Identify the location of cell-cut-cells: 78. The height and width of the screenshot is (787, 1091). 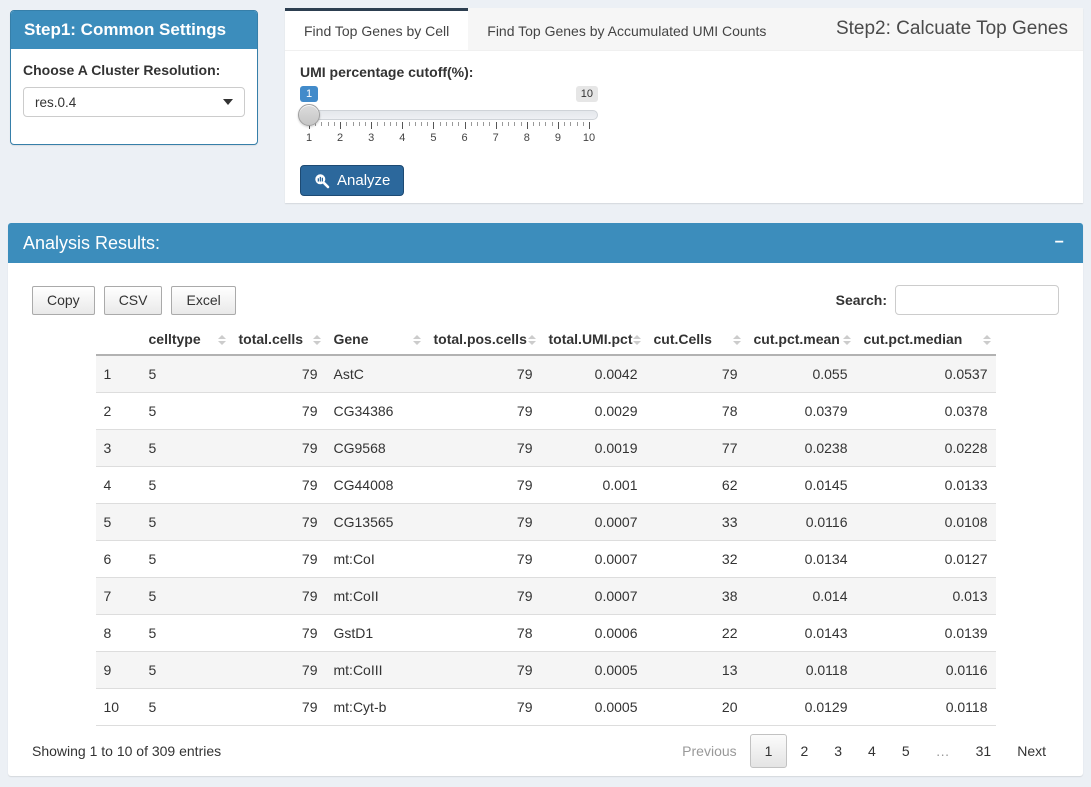
(729, 411).